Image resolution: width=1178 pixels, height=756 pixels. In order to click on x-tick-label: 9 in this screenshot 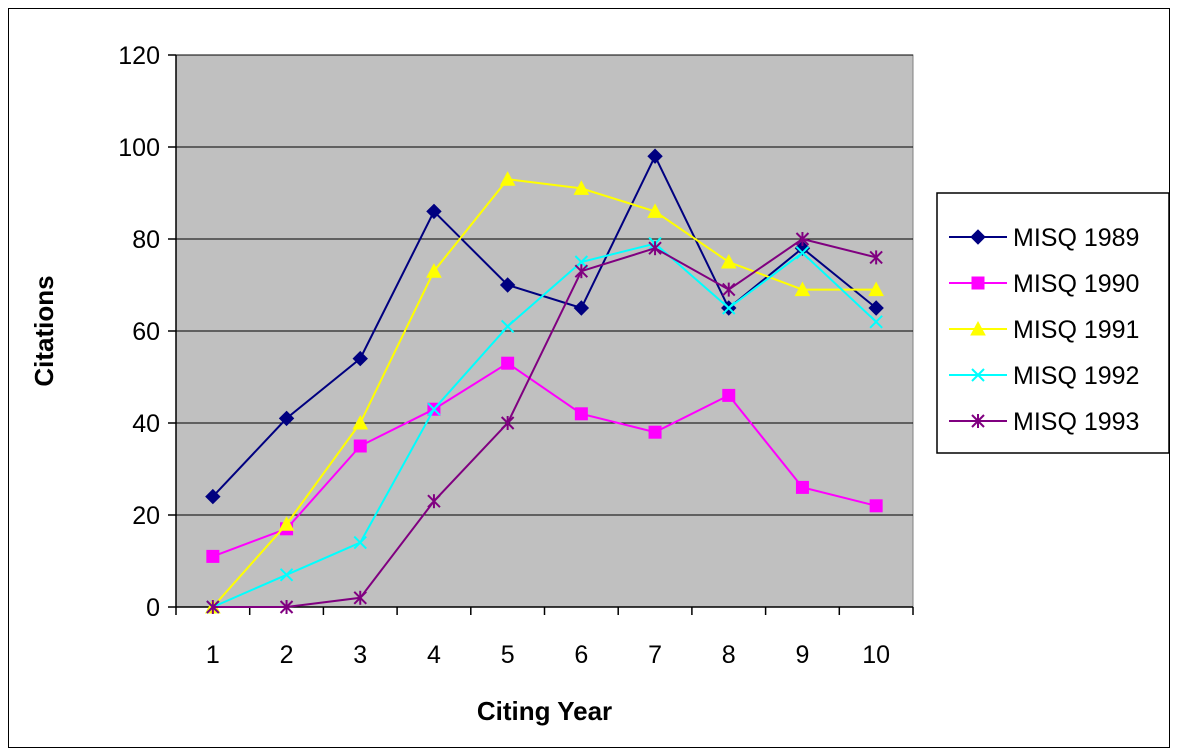, I will do `click(802, 655)`.